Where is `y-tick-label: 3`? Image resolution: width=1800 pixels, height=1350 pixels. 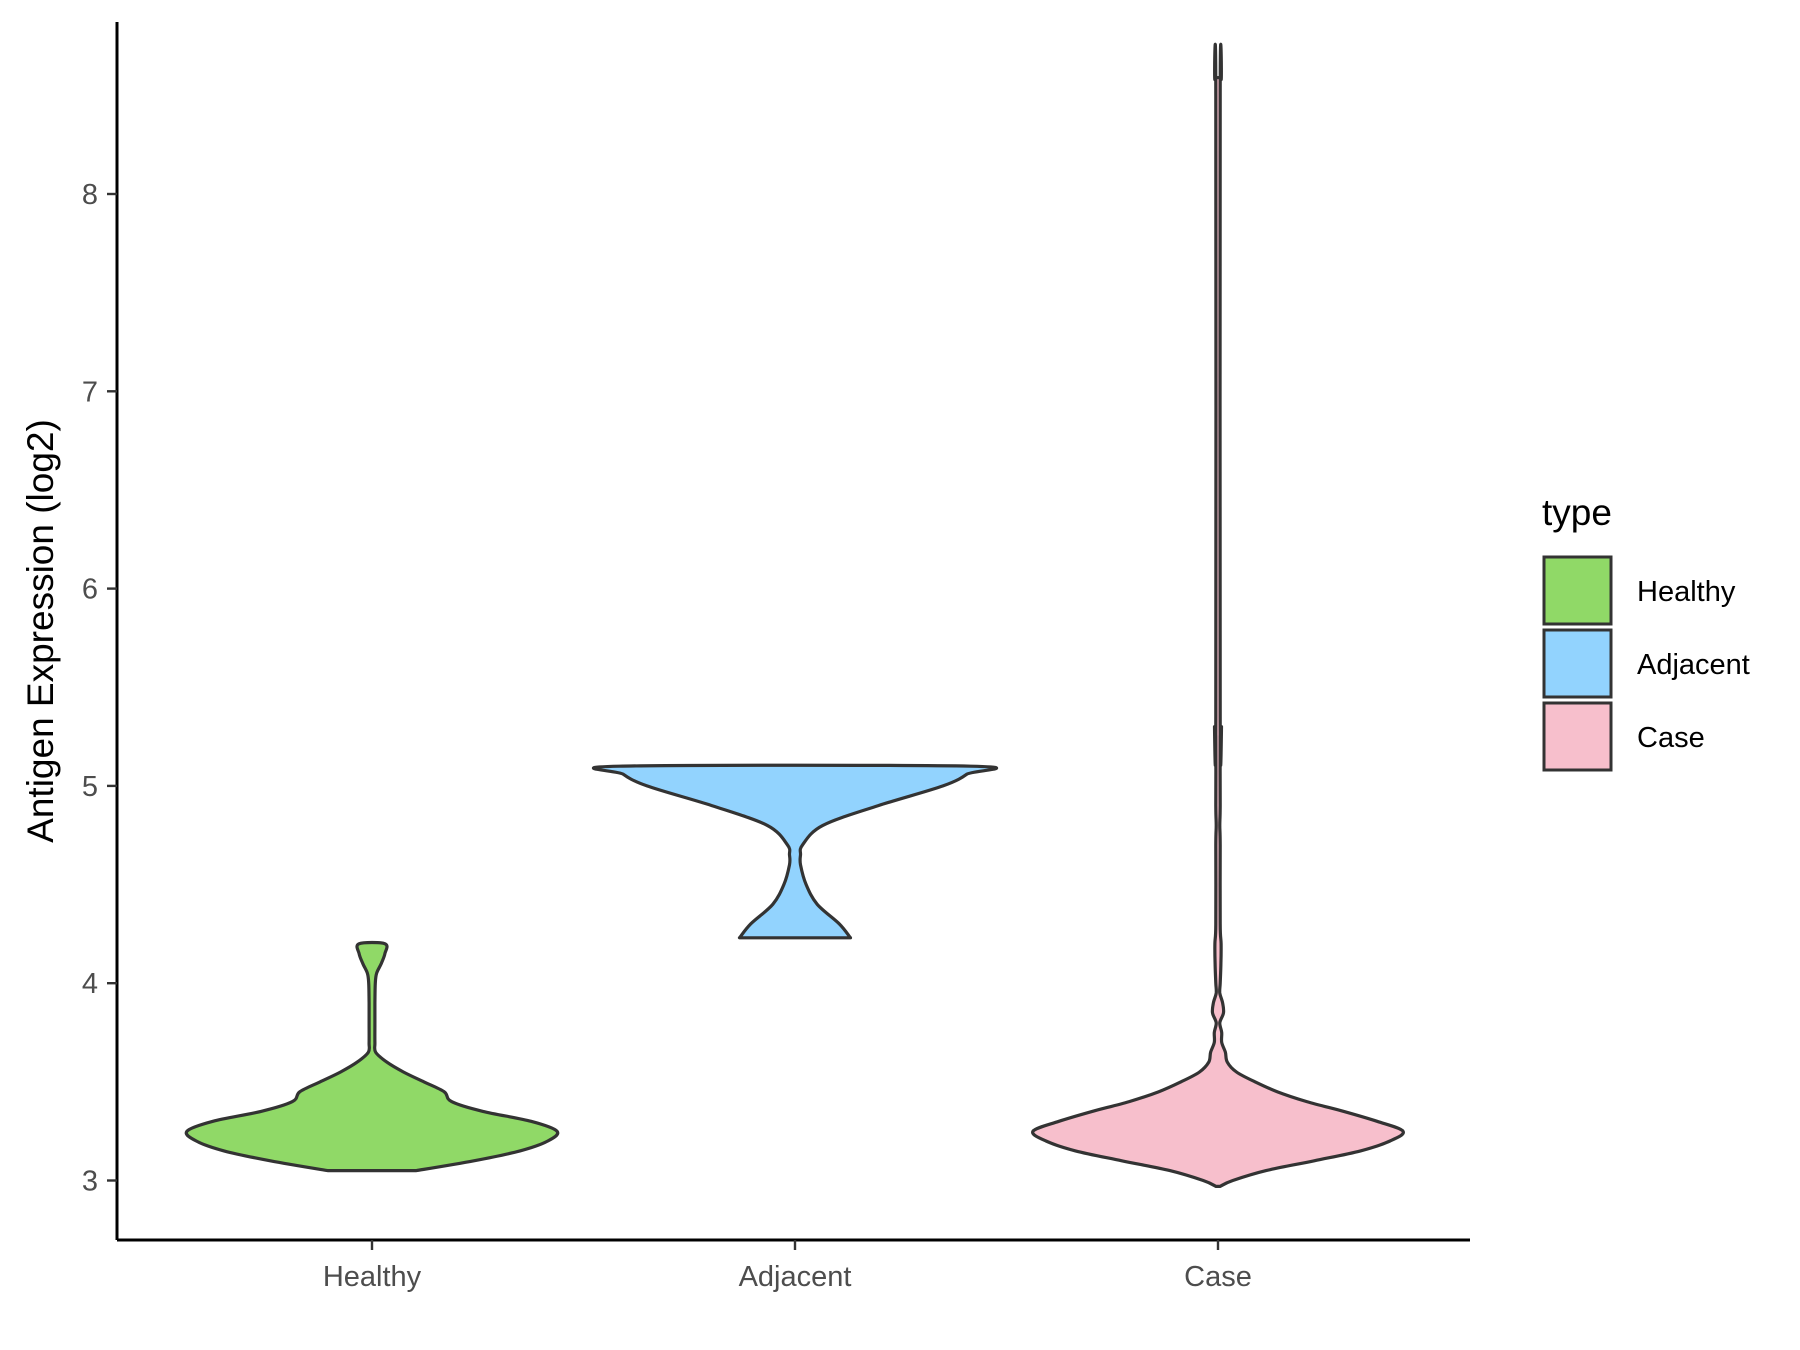 y-tick-label: 3 is located at coordinates (90, 1182).